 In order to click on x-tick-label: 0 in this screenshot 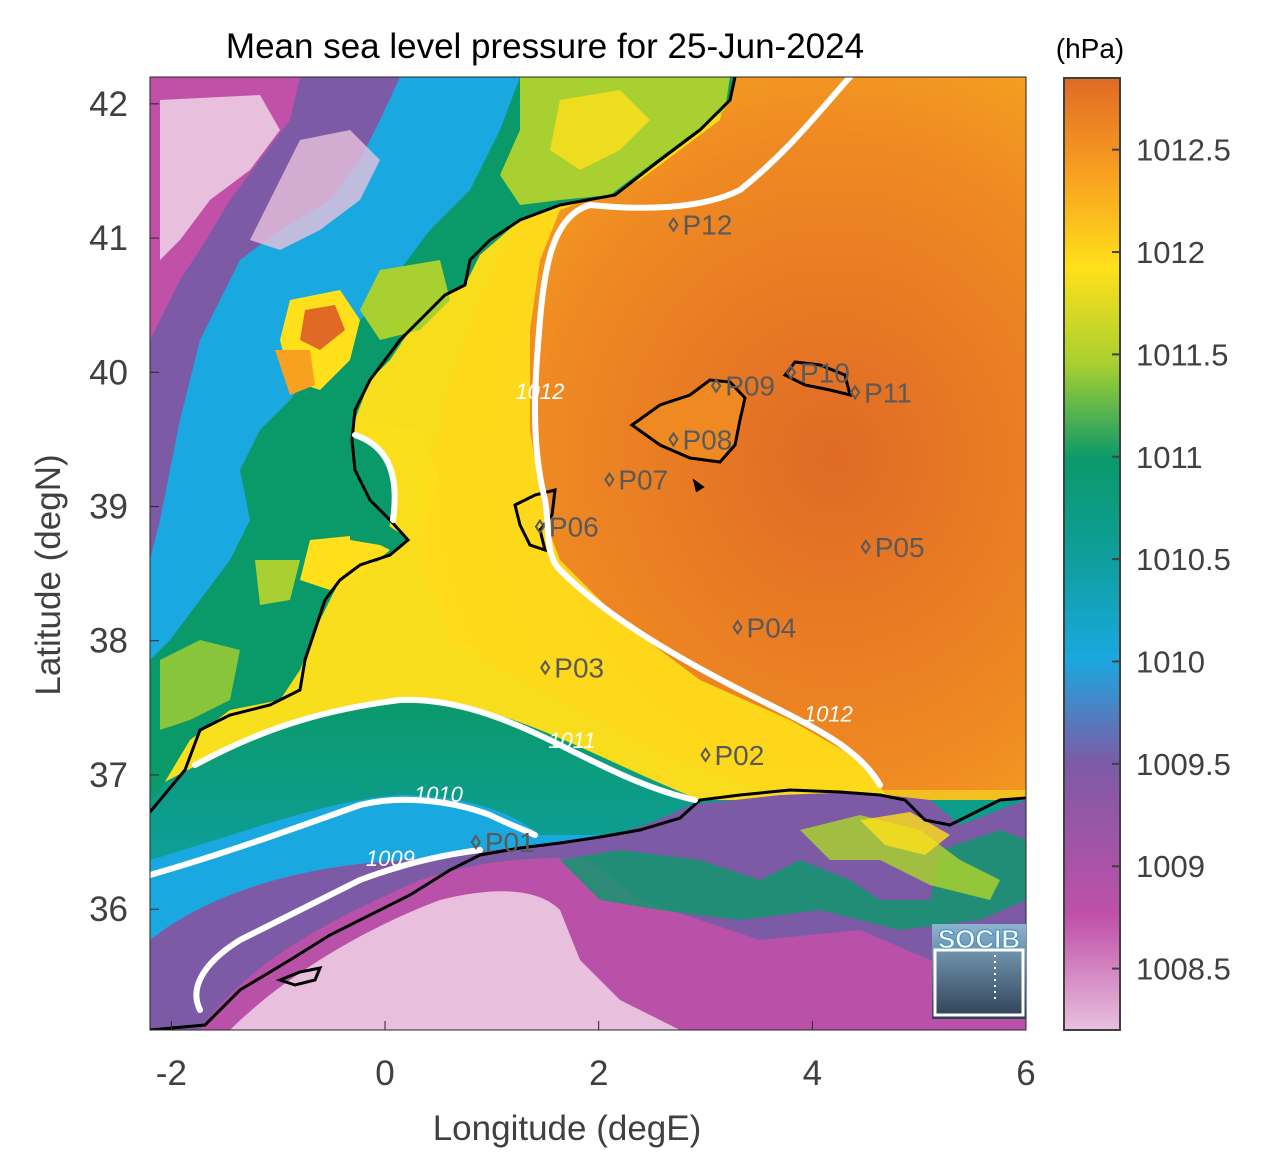, I will do `click(384, 1073)`.